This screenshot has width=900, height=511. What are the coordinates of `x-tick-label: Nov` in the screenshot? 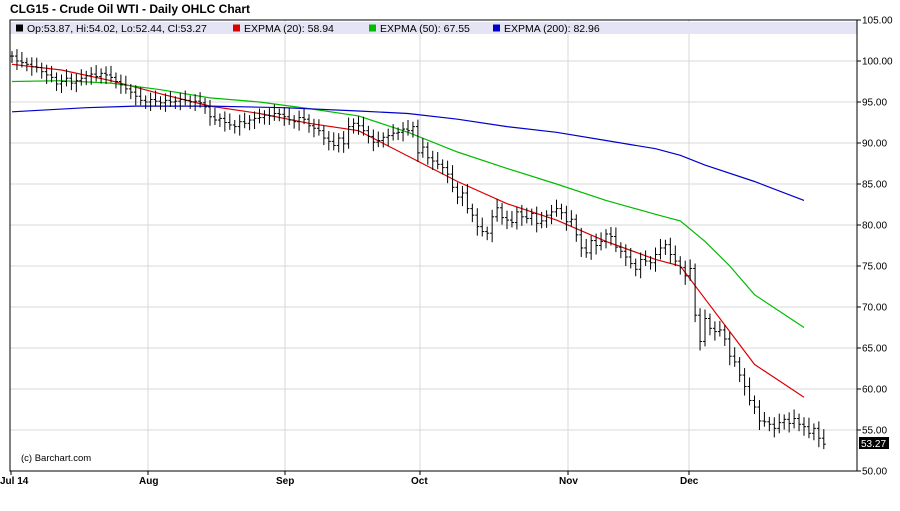 It's located at (568, 481).